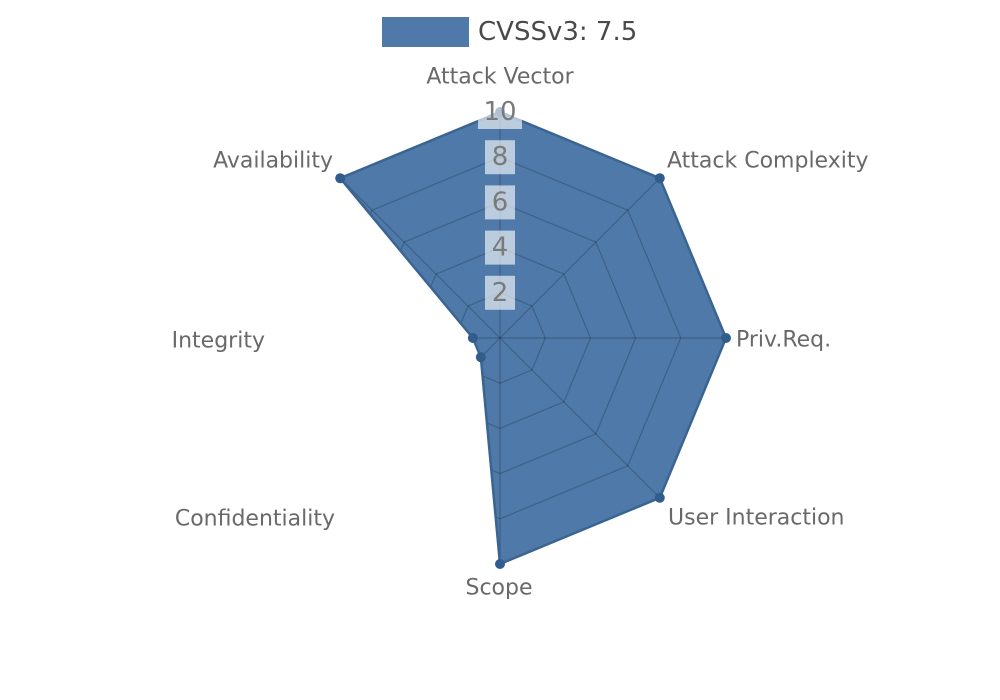 The image size is (1000, 700). Describe the element at coordinates (783, 340) in the screenshot. I see `axis-label-priv-req: Priv.Req.` at that location.